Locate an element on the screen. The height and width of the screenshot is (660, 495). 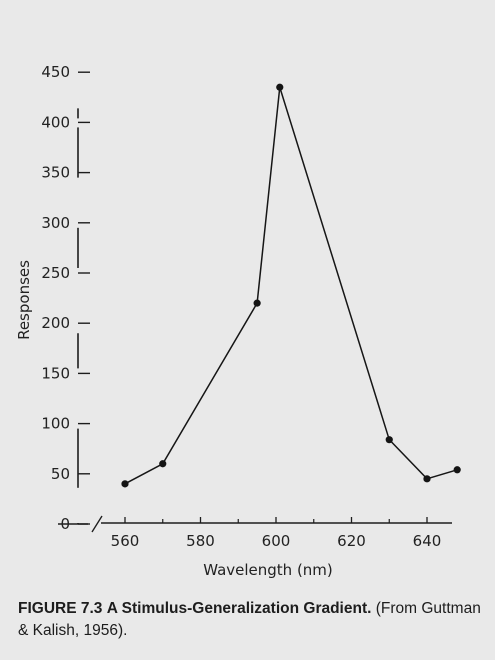
x-tick-label: 620 is located at coordinates (351, 541).